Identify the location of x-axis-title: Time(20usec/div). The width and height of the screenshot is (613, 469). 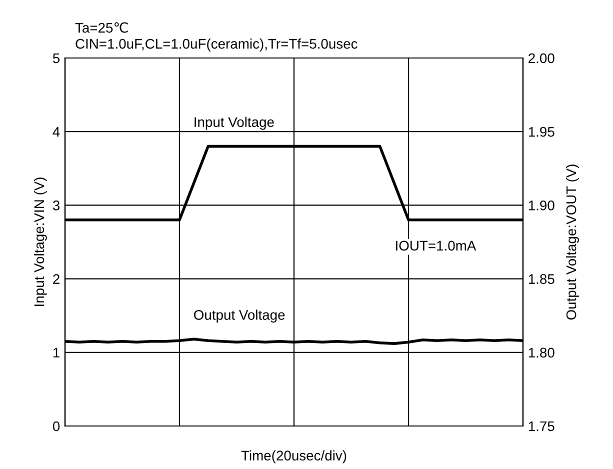
(293, 457).